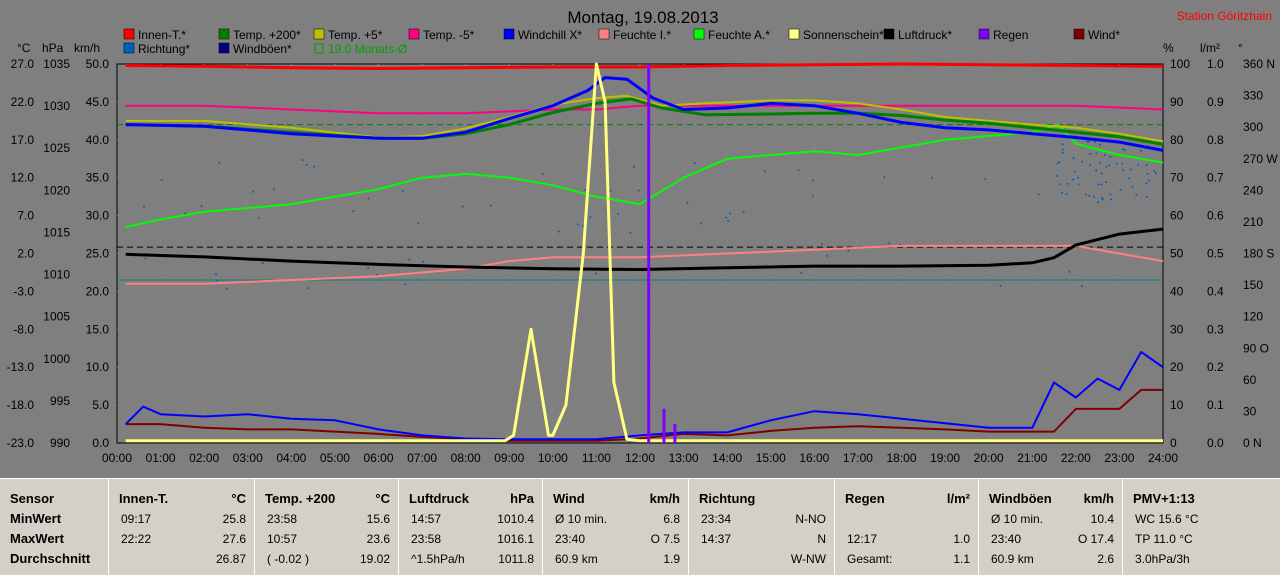 The width and height of the screenshot is (1280, 575). I want to click on stats-row: 60.9 km 1.9, so click(617, 560).